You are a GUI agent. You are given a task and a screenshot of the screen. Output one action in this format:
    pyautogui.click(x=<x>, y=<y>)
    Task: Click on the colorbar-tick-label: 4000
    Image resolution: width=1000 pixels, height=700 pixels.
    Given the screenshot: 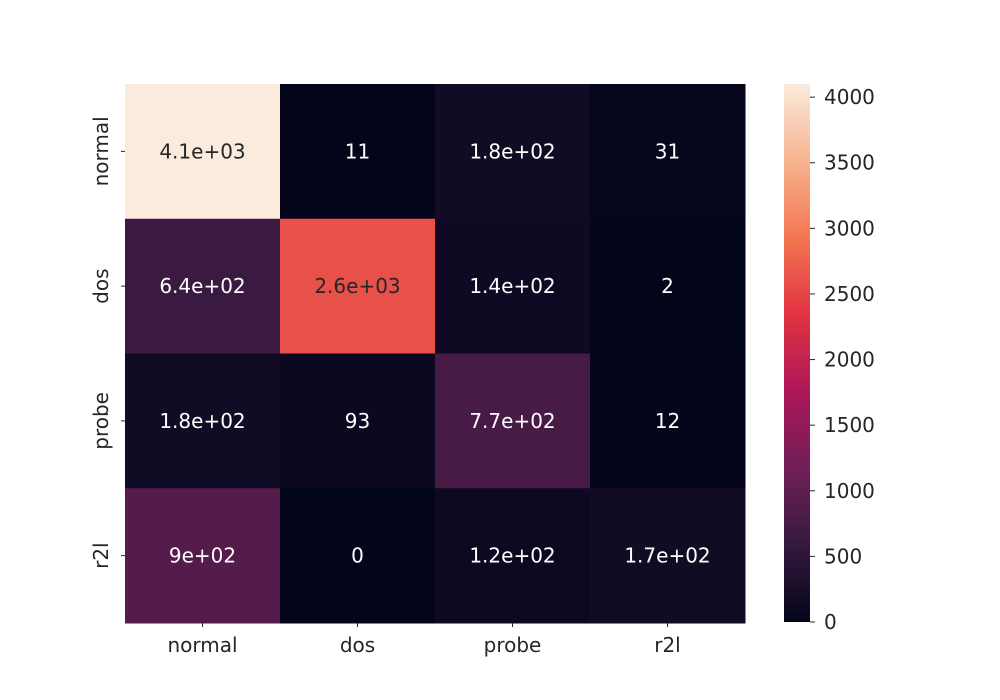 What is the action you would take?
    pyautogui.click(x=849, y=97)
    